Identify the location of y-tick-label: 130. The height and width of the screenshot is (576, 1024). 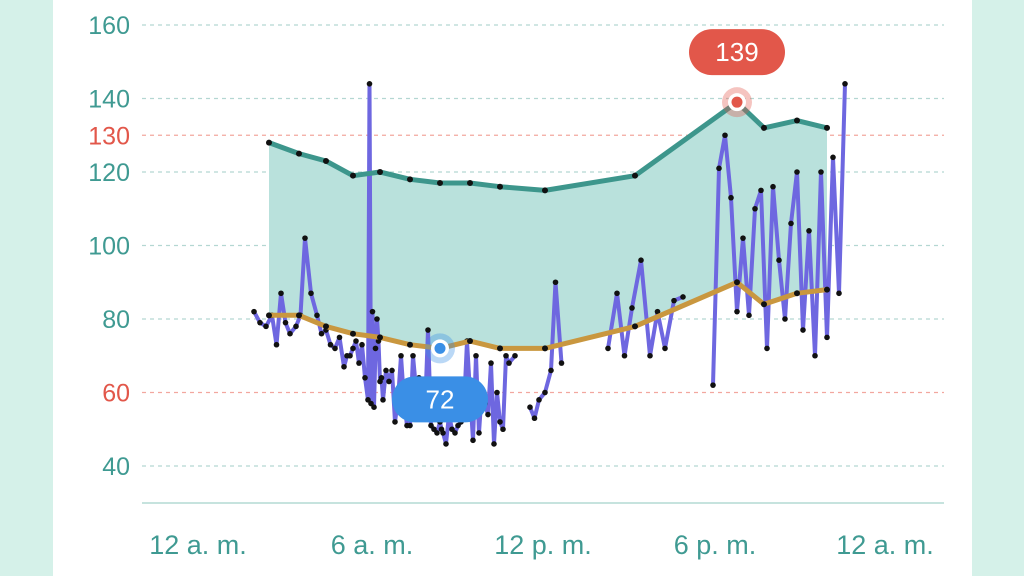
(109, 136).